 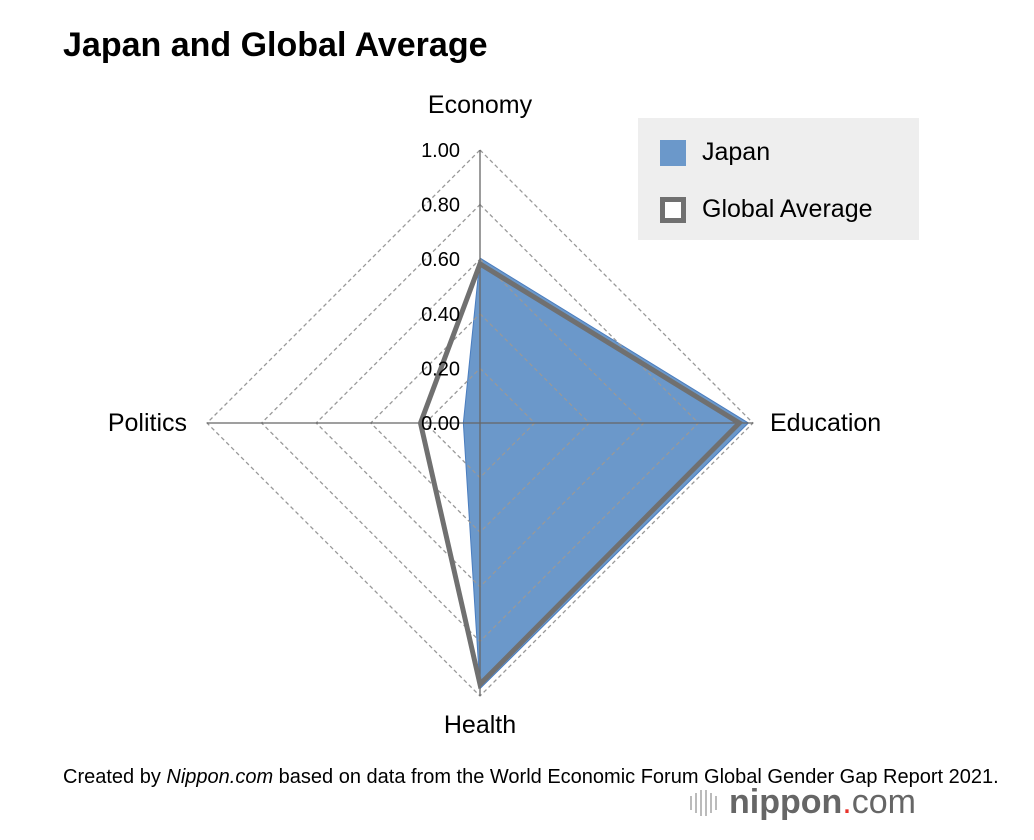 What do you see at coordinates (440, 151) in the screenshot?
I see `tick-label: 1.00` at bounding box center [440, 151].